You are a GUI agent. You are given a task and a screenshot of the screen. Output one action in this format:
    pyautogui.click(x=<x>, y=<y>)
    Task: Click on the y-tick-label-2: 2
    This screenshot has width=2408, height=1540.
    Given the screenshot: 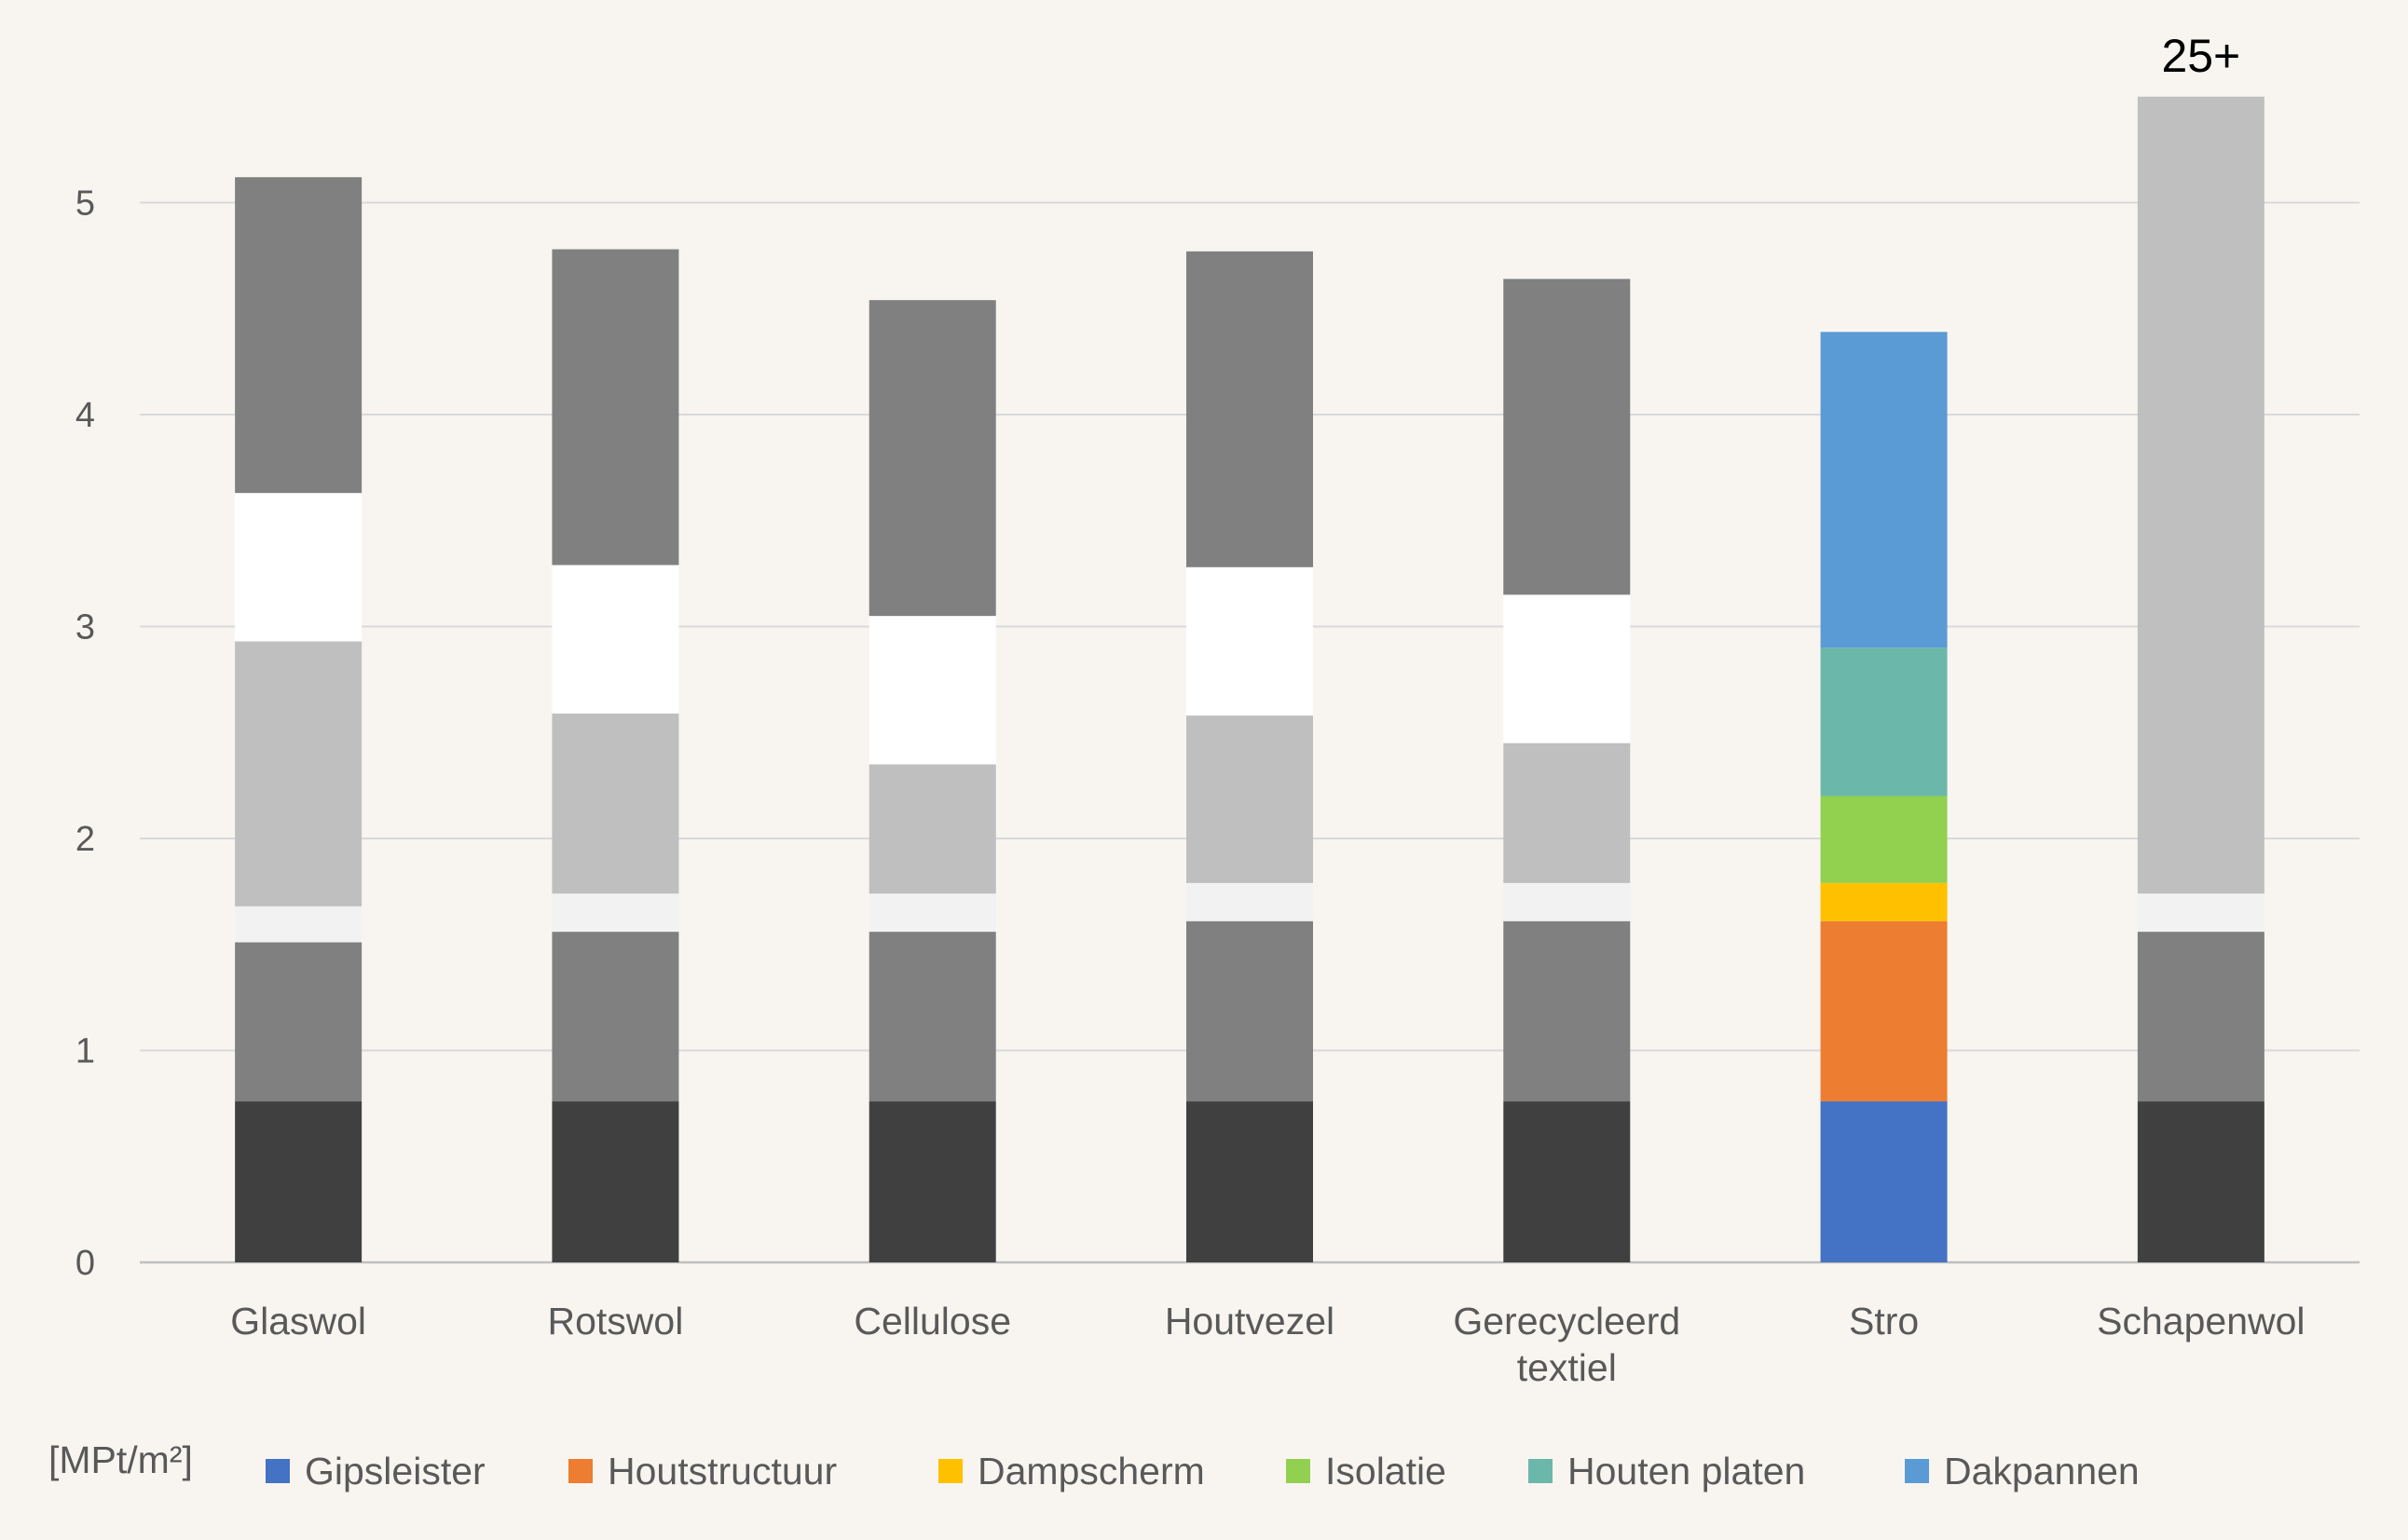 What is the action you would take?
    pyautogui.click(x=85, y=839)
    